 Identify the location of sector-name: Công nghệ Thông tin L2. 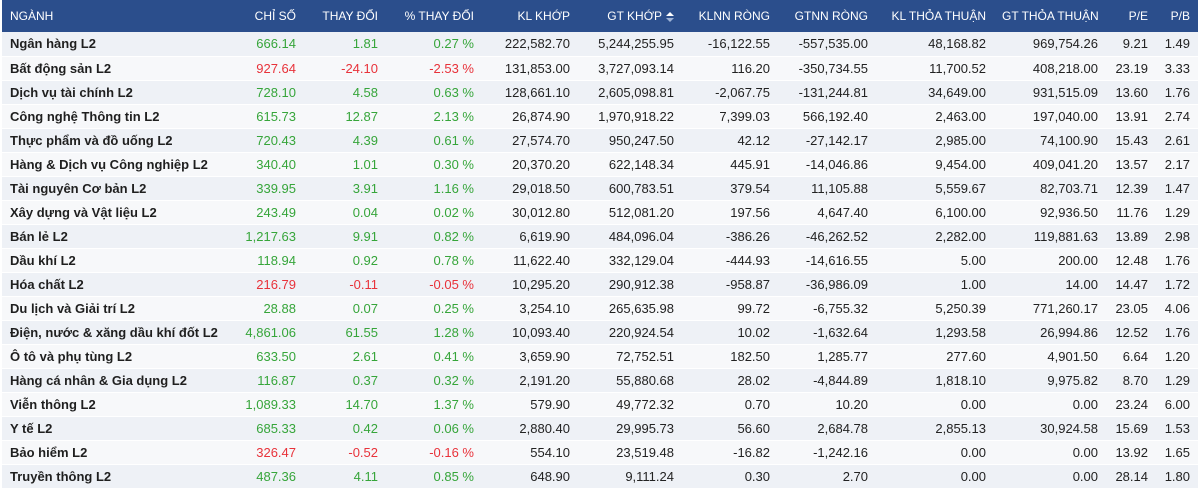
(117, 116).